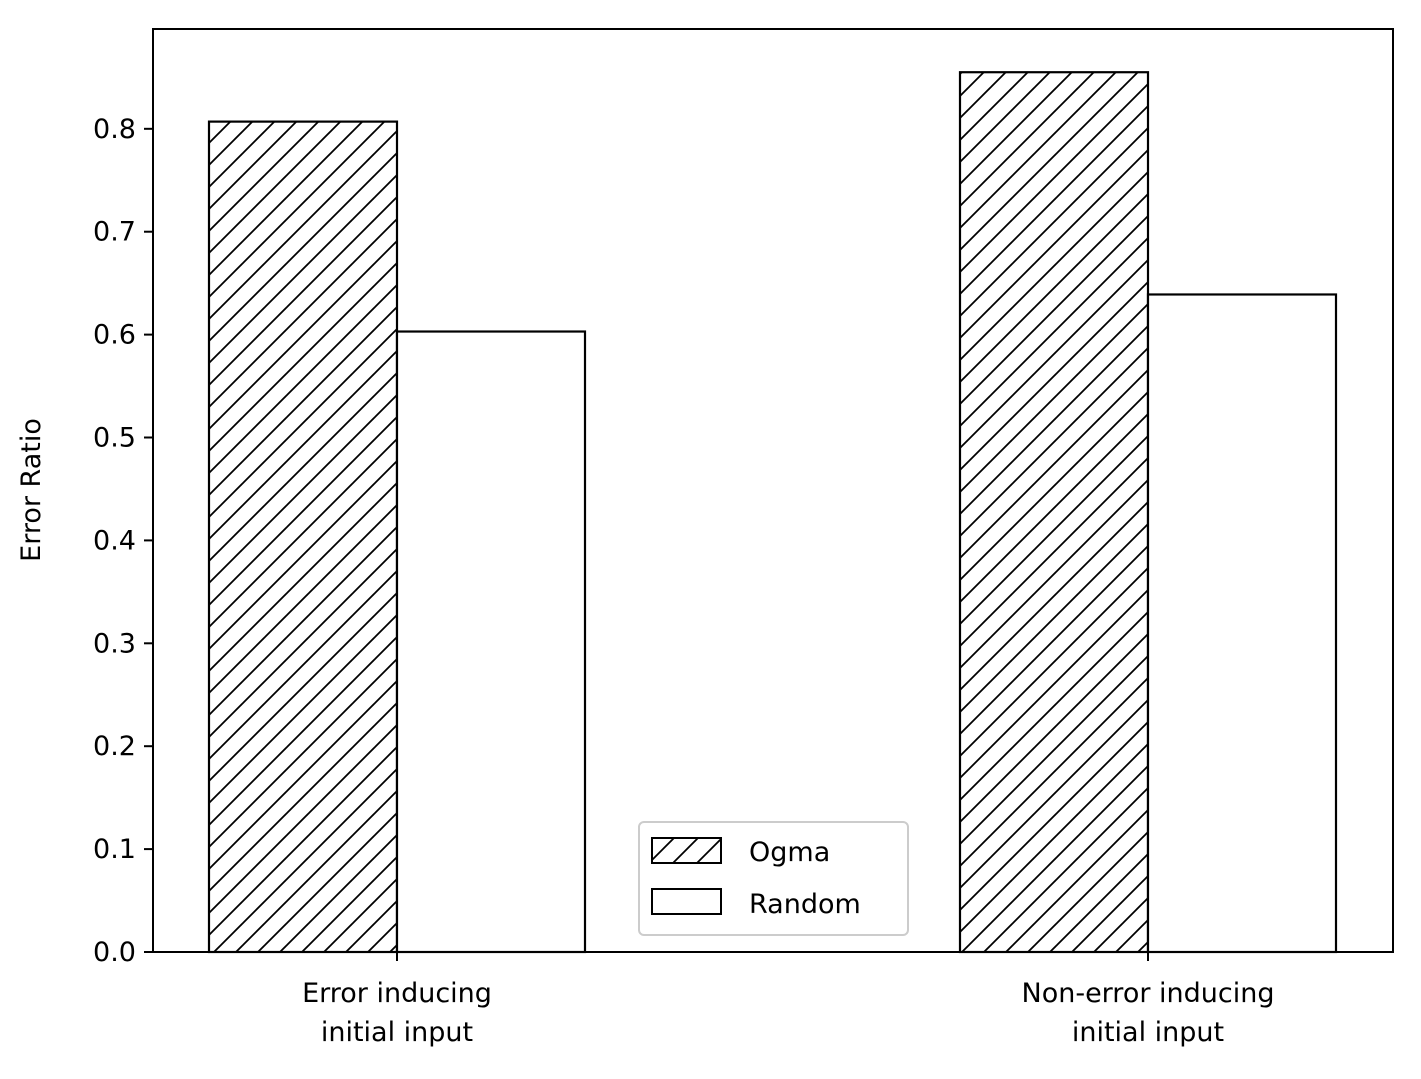  What do you see at coordinates (773, 878) in the screenshot?
I see `legend: Ogma Random` at bounding box center [773, 878].